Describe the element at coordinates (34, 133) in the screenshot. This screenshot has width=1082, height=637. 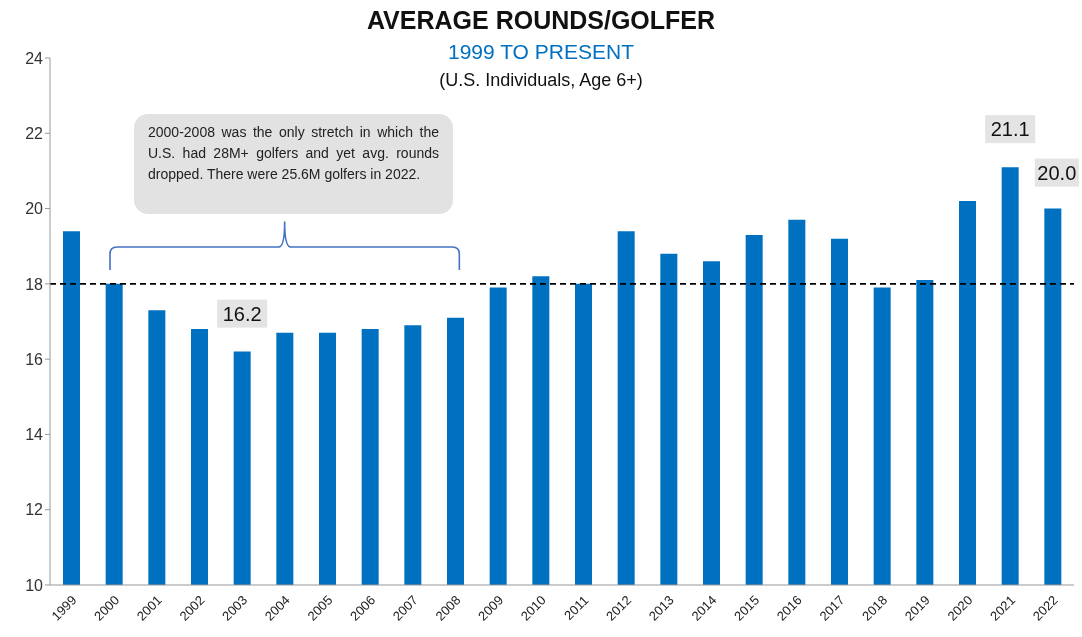
I see `y-tick-label: 22` at that location.